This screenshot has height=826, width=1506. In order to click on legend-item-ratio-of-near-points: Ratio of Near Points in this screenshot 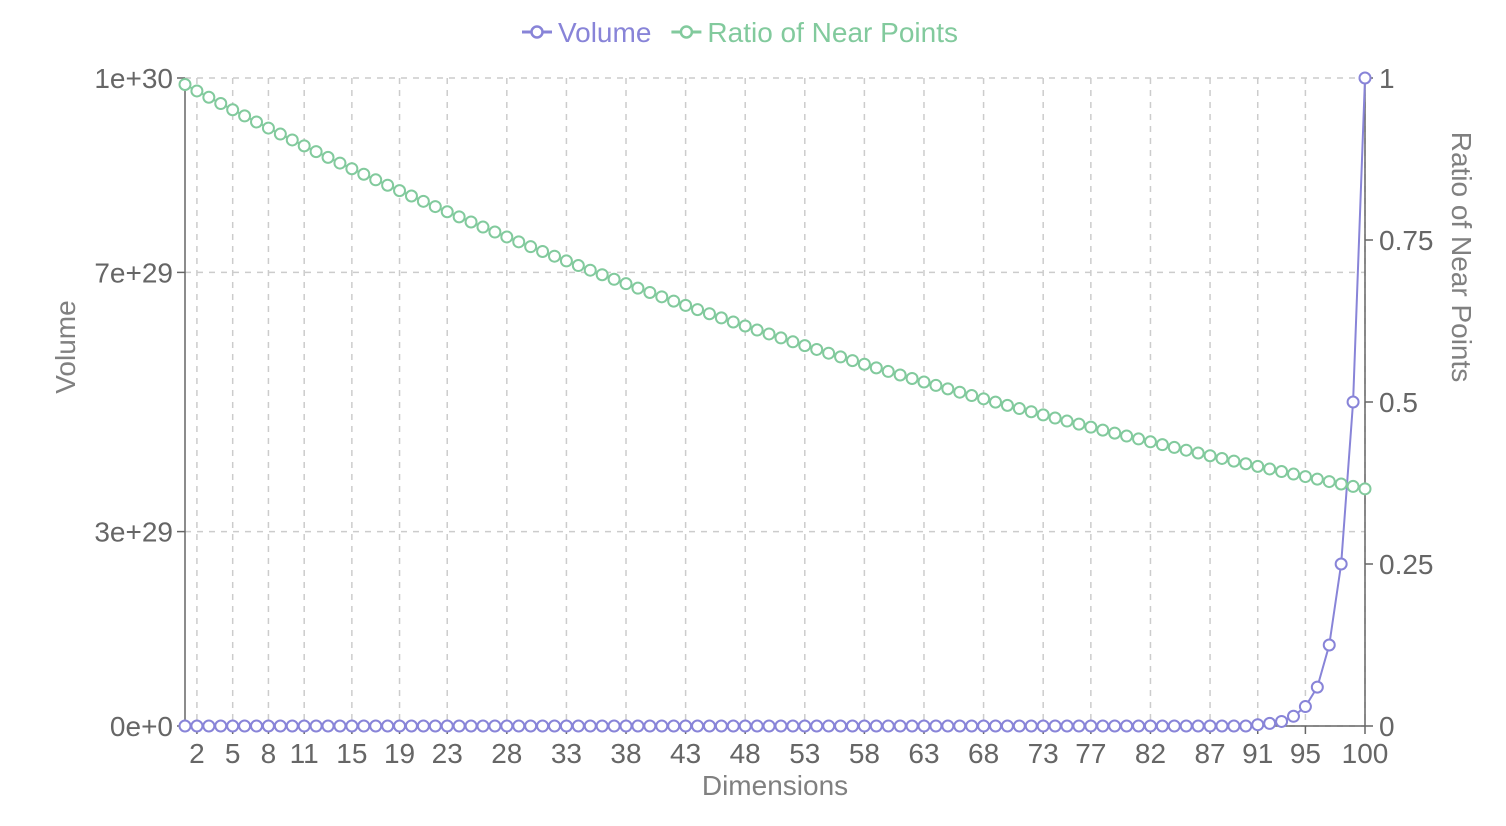, I will do `click(814, 32)`.